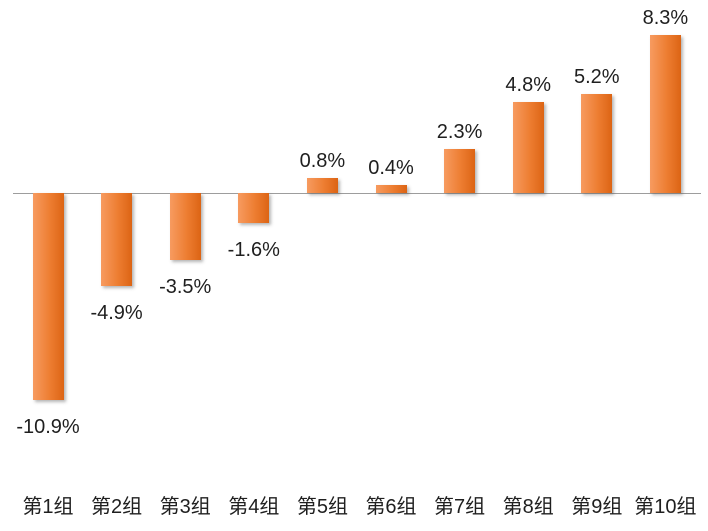 The height and width of the screenshot is (531, 708). Describe the element at coordinates (254, 507) in the screenshot. I see `category-label: 第4组` at that location.